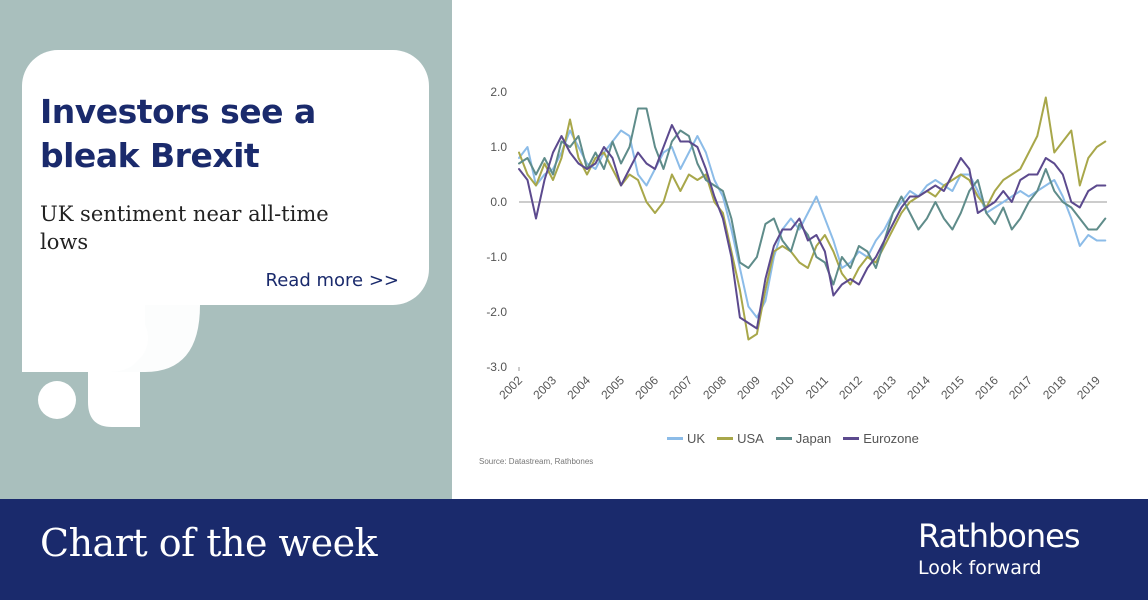  I want to click on deco-dot, so click(57, 400).